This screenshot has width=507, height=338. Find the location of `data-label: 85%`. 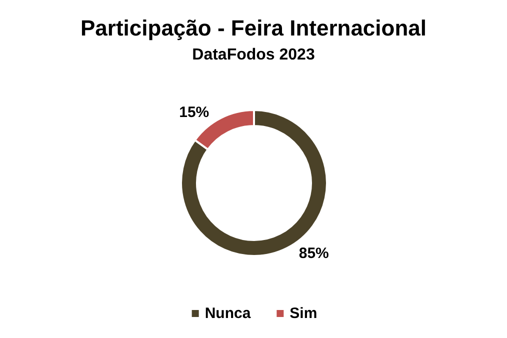

data-label: 85% is located at coordinates (313, 253).